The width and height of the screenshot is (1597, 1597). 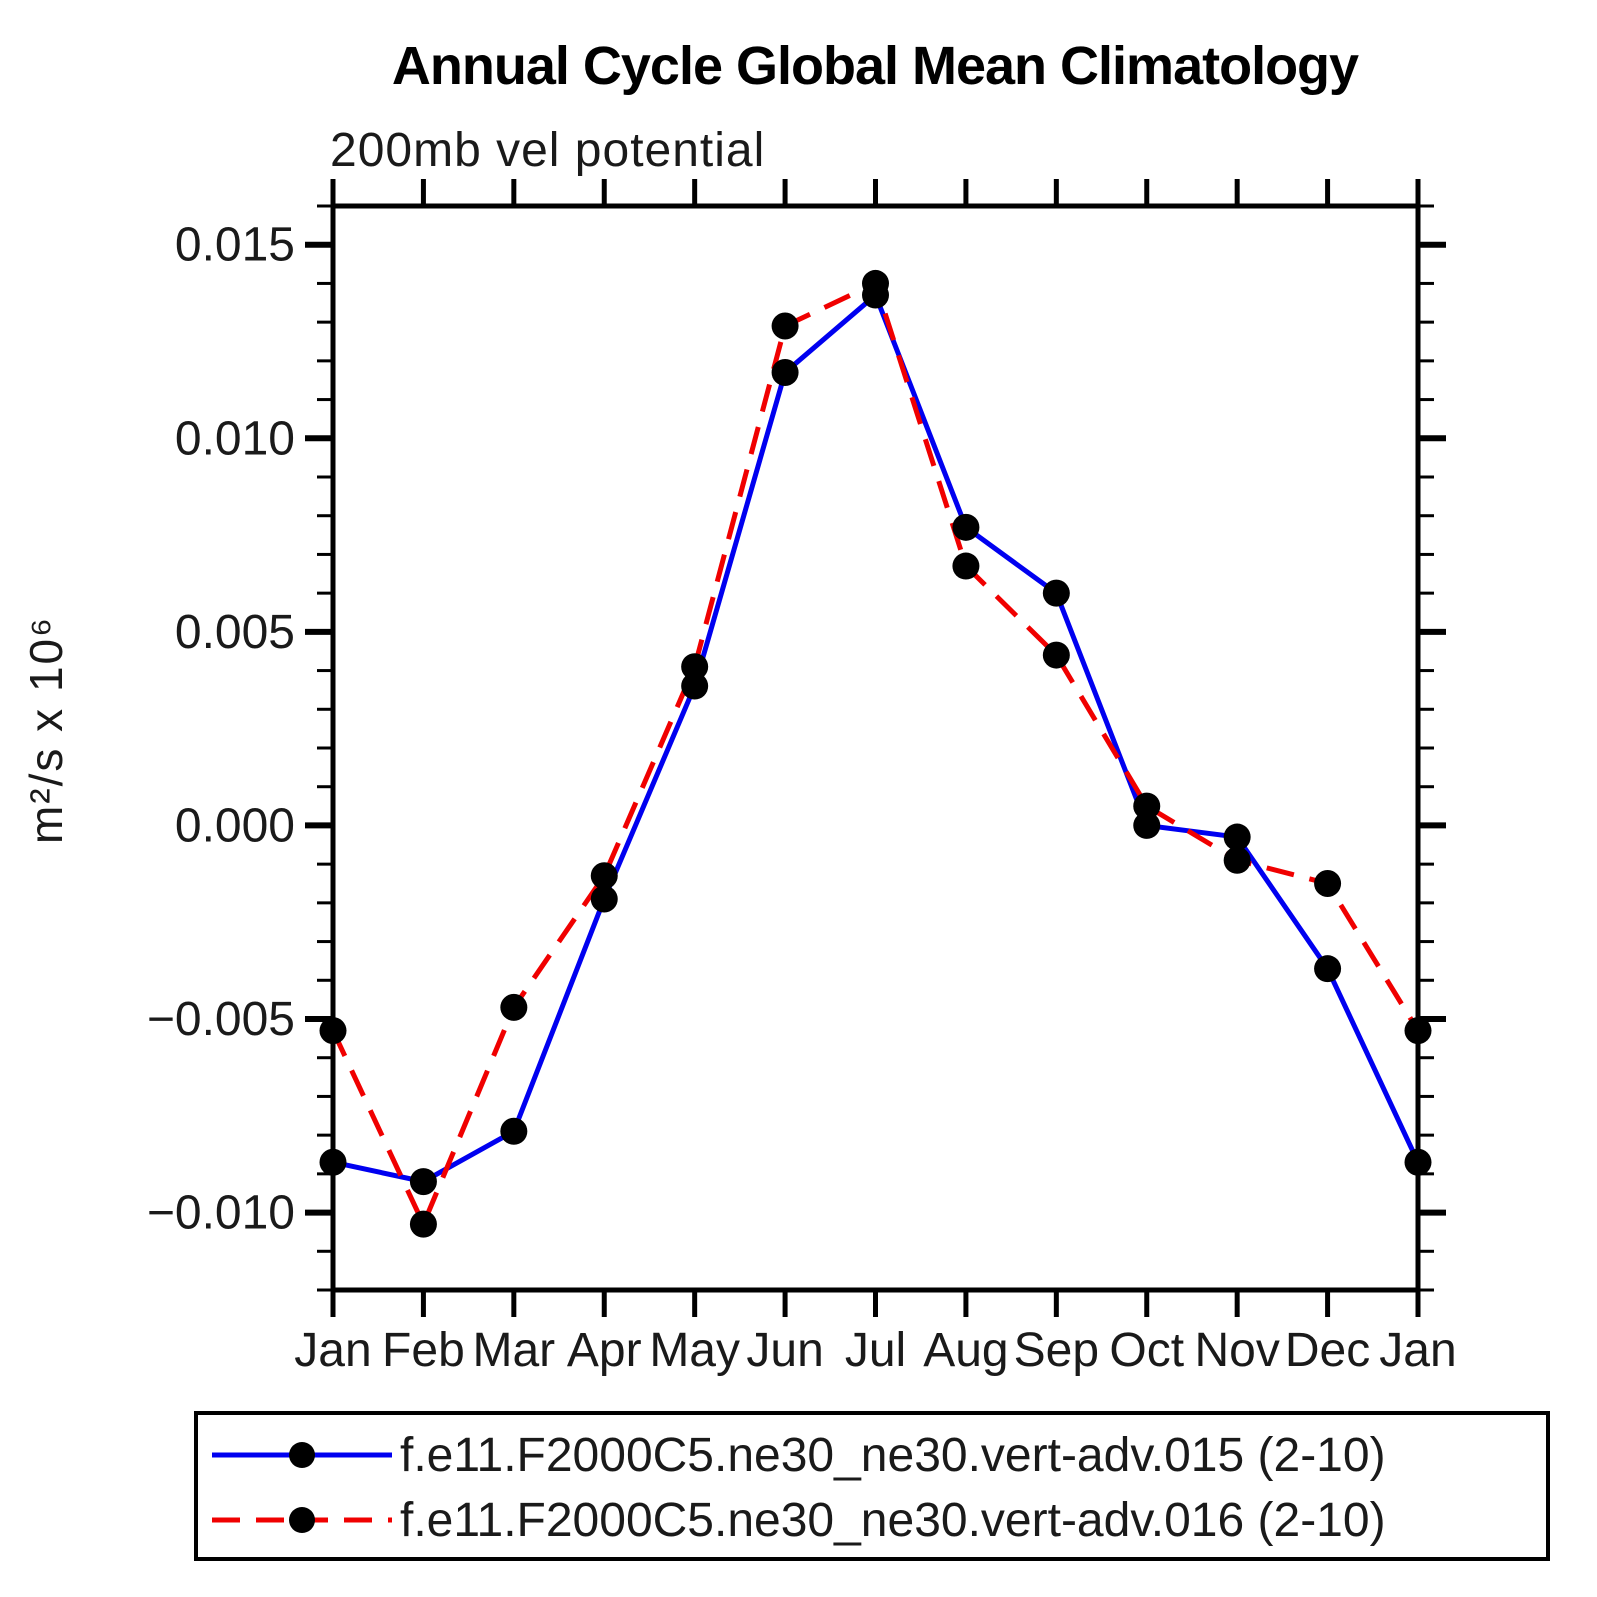 What do you see at coordinates (221, 1213) in the screenshot?
I see `y-tick-label: −0.010` at bounding box center [221, 1213].